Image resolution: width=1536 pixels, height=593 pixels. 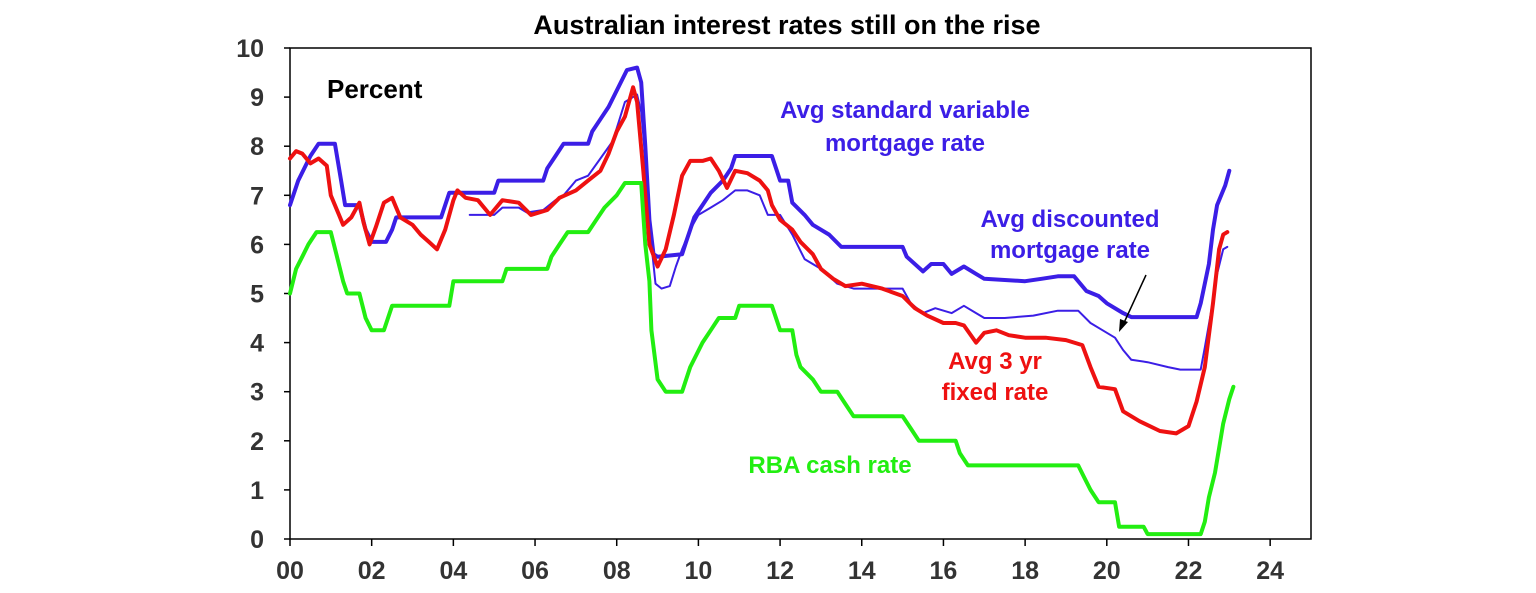 What do you see at coordinates (257, 442) in the screenshot?
I see `y-tick-label: 2` at bounding box center [257, 442].